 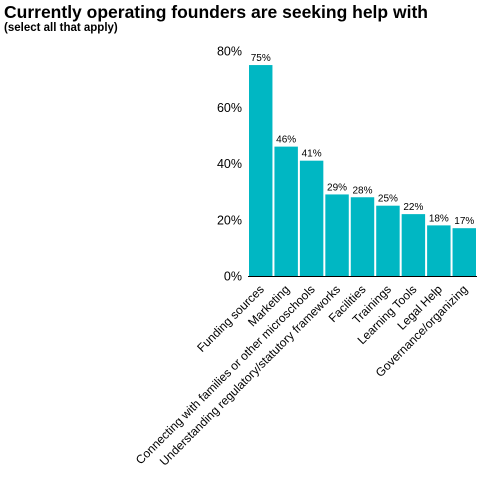 I want to click on y-tick-label-40: 40%, so click(x=229, y=164).